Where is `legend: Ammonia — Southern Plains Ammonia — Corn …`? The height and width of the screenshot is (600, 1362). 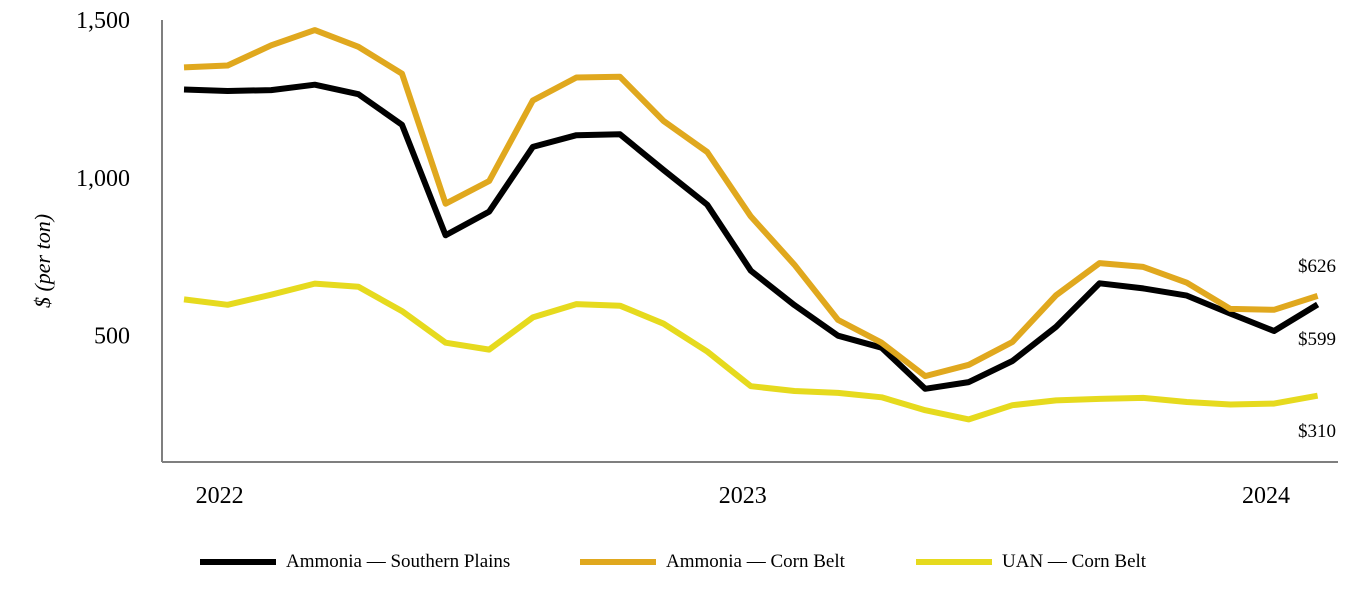
legend: Ammonia — Southern Plains Ammonia — Corn … is located at coordinates (673, 561).